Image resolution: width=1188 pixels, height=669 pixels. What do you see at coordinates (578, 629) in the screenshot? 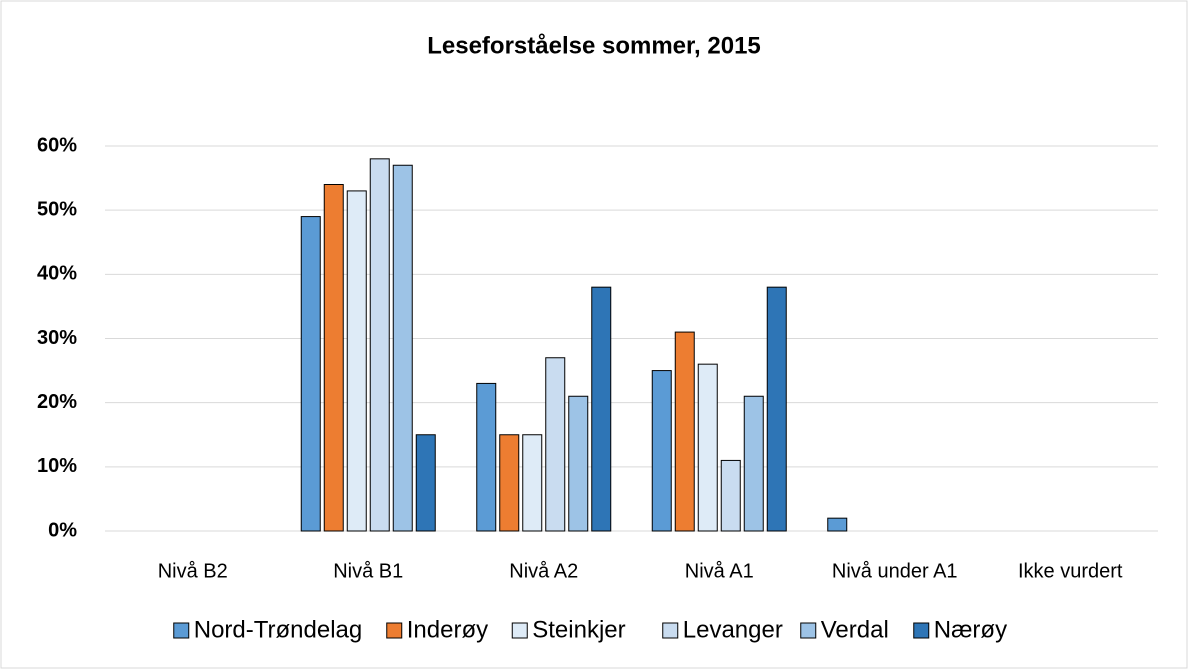
I see `legend-label: Steinkjer` at bounding box center [578, 629].